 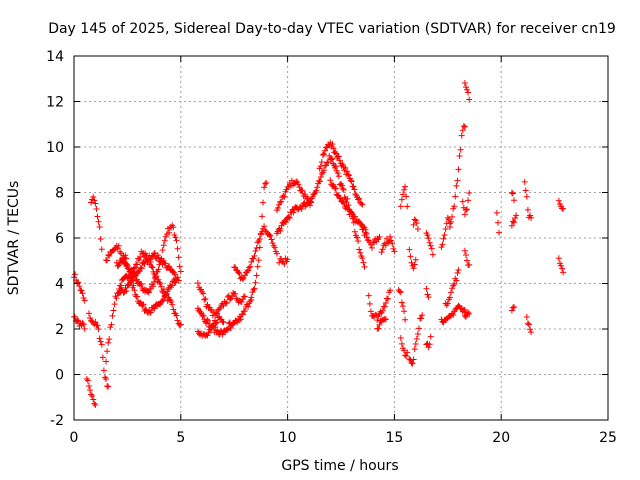 What do you see at coordinates (14, 238) in the screenshot?
I see `y-axis-label: SDTVAR / TECUs` at bounding box center [14, 238].